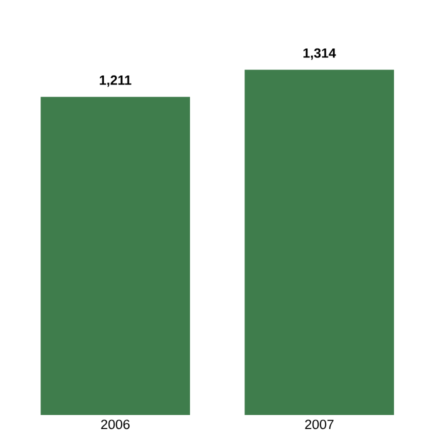  I want to click on x-tick-label: 2006, so click(115, 425).